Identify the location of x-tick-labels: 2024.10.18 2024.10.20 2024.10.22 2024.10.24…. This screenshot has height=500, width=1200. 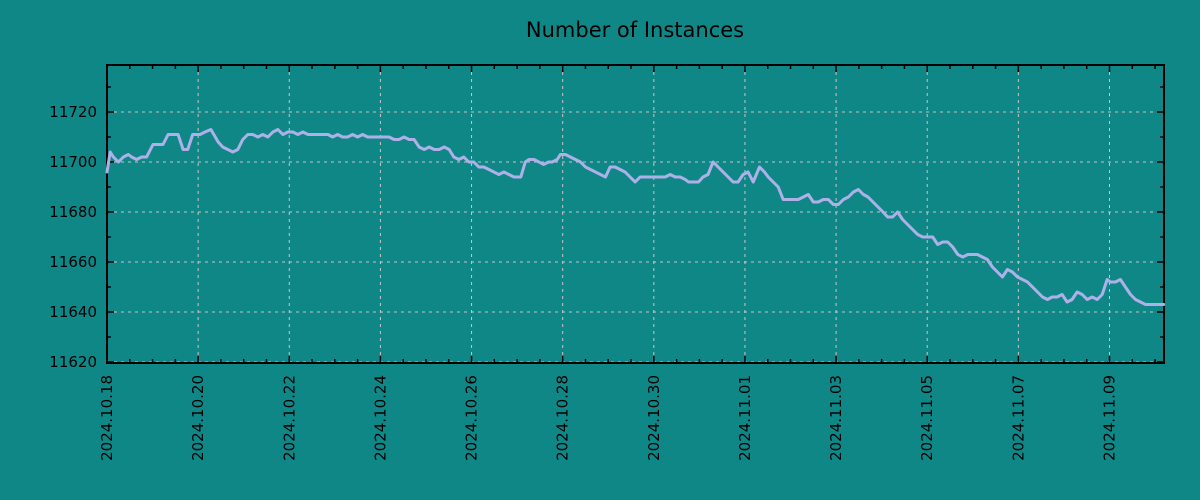
(608, 418).